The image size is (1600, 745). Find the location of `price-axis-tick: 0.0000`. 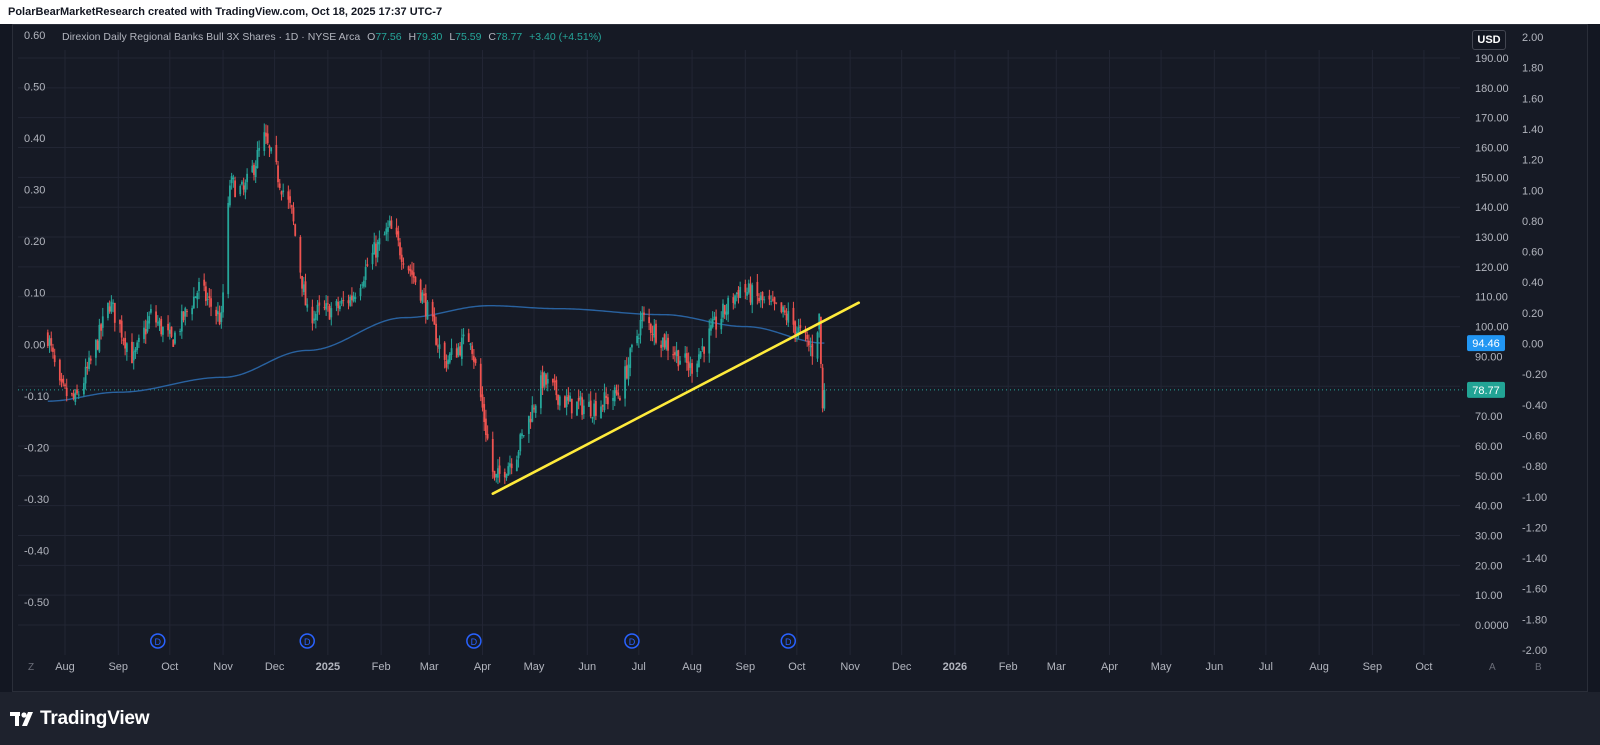

price-axis-tick: 0.0000 is located at coordinates (1492, 626).